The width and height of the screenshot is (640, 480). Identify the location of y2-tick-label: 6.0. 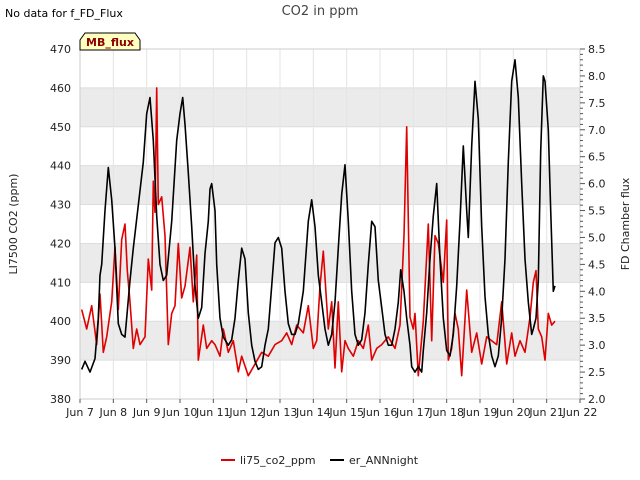
(597, 184).